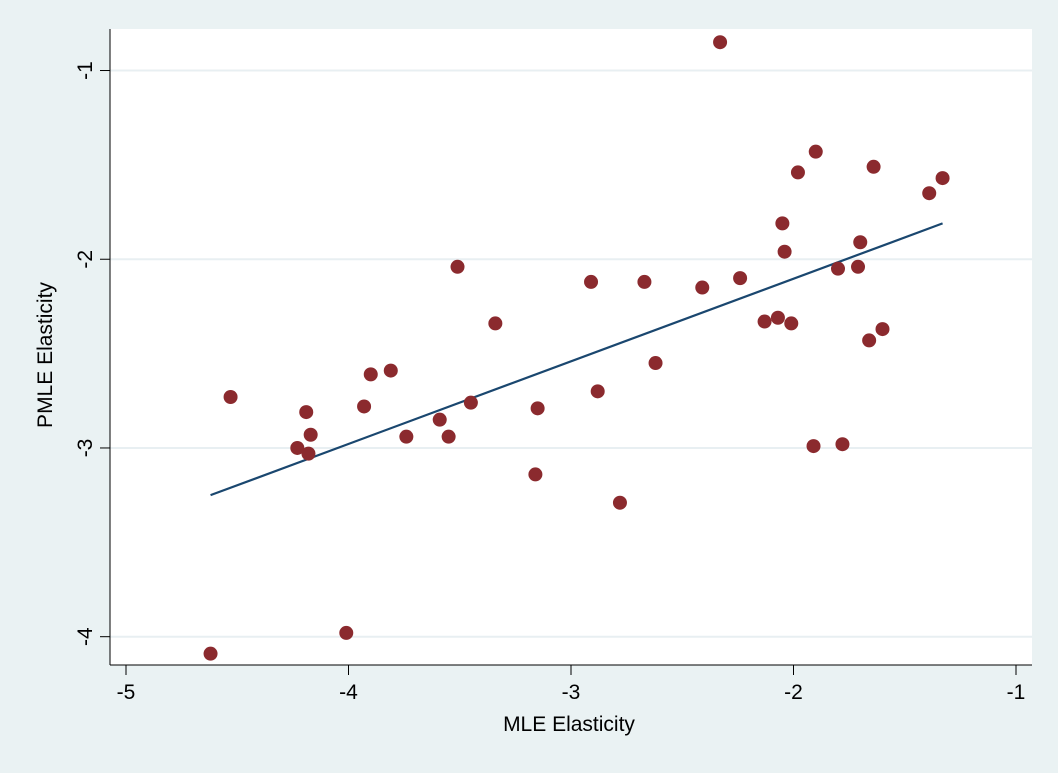 This screenshot has height=773, width=1058. Describe the element at coordinates (85, 70) in the screenshot. I see `y-tick-label: -1` at that location.